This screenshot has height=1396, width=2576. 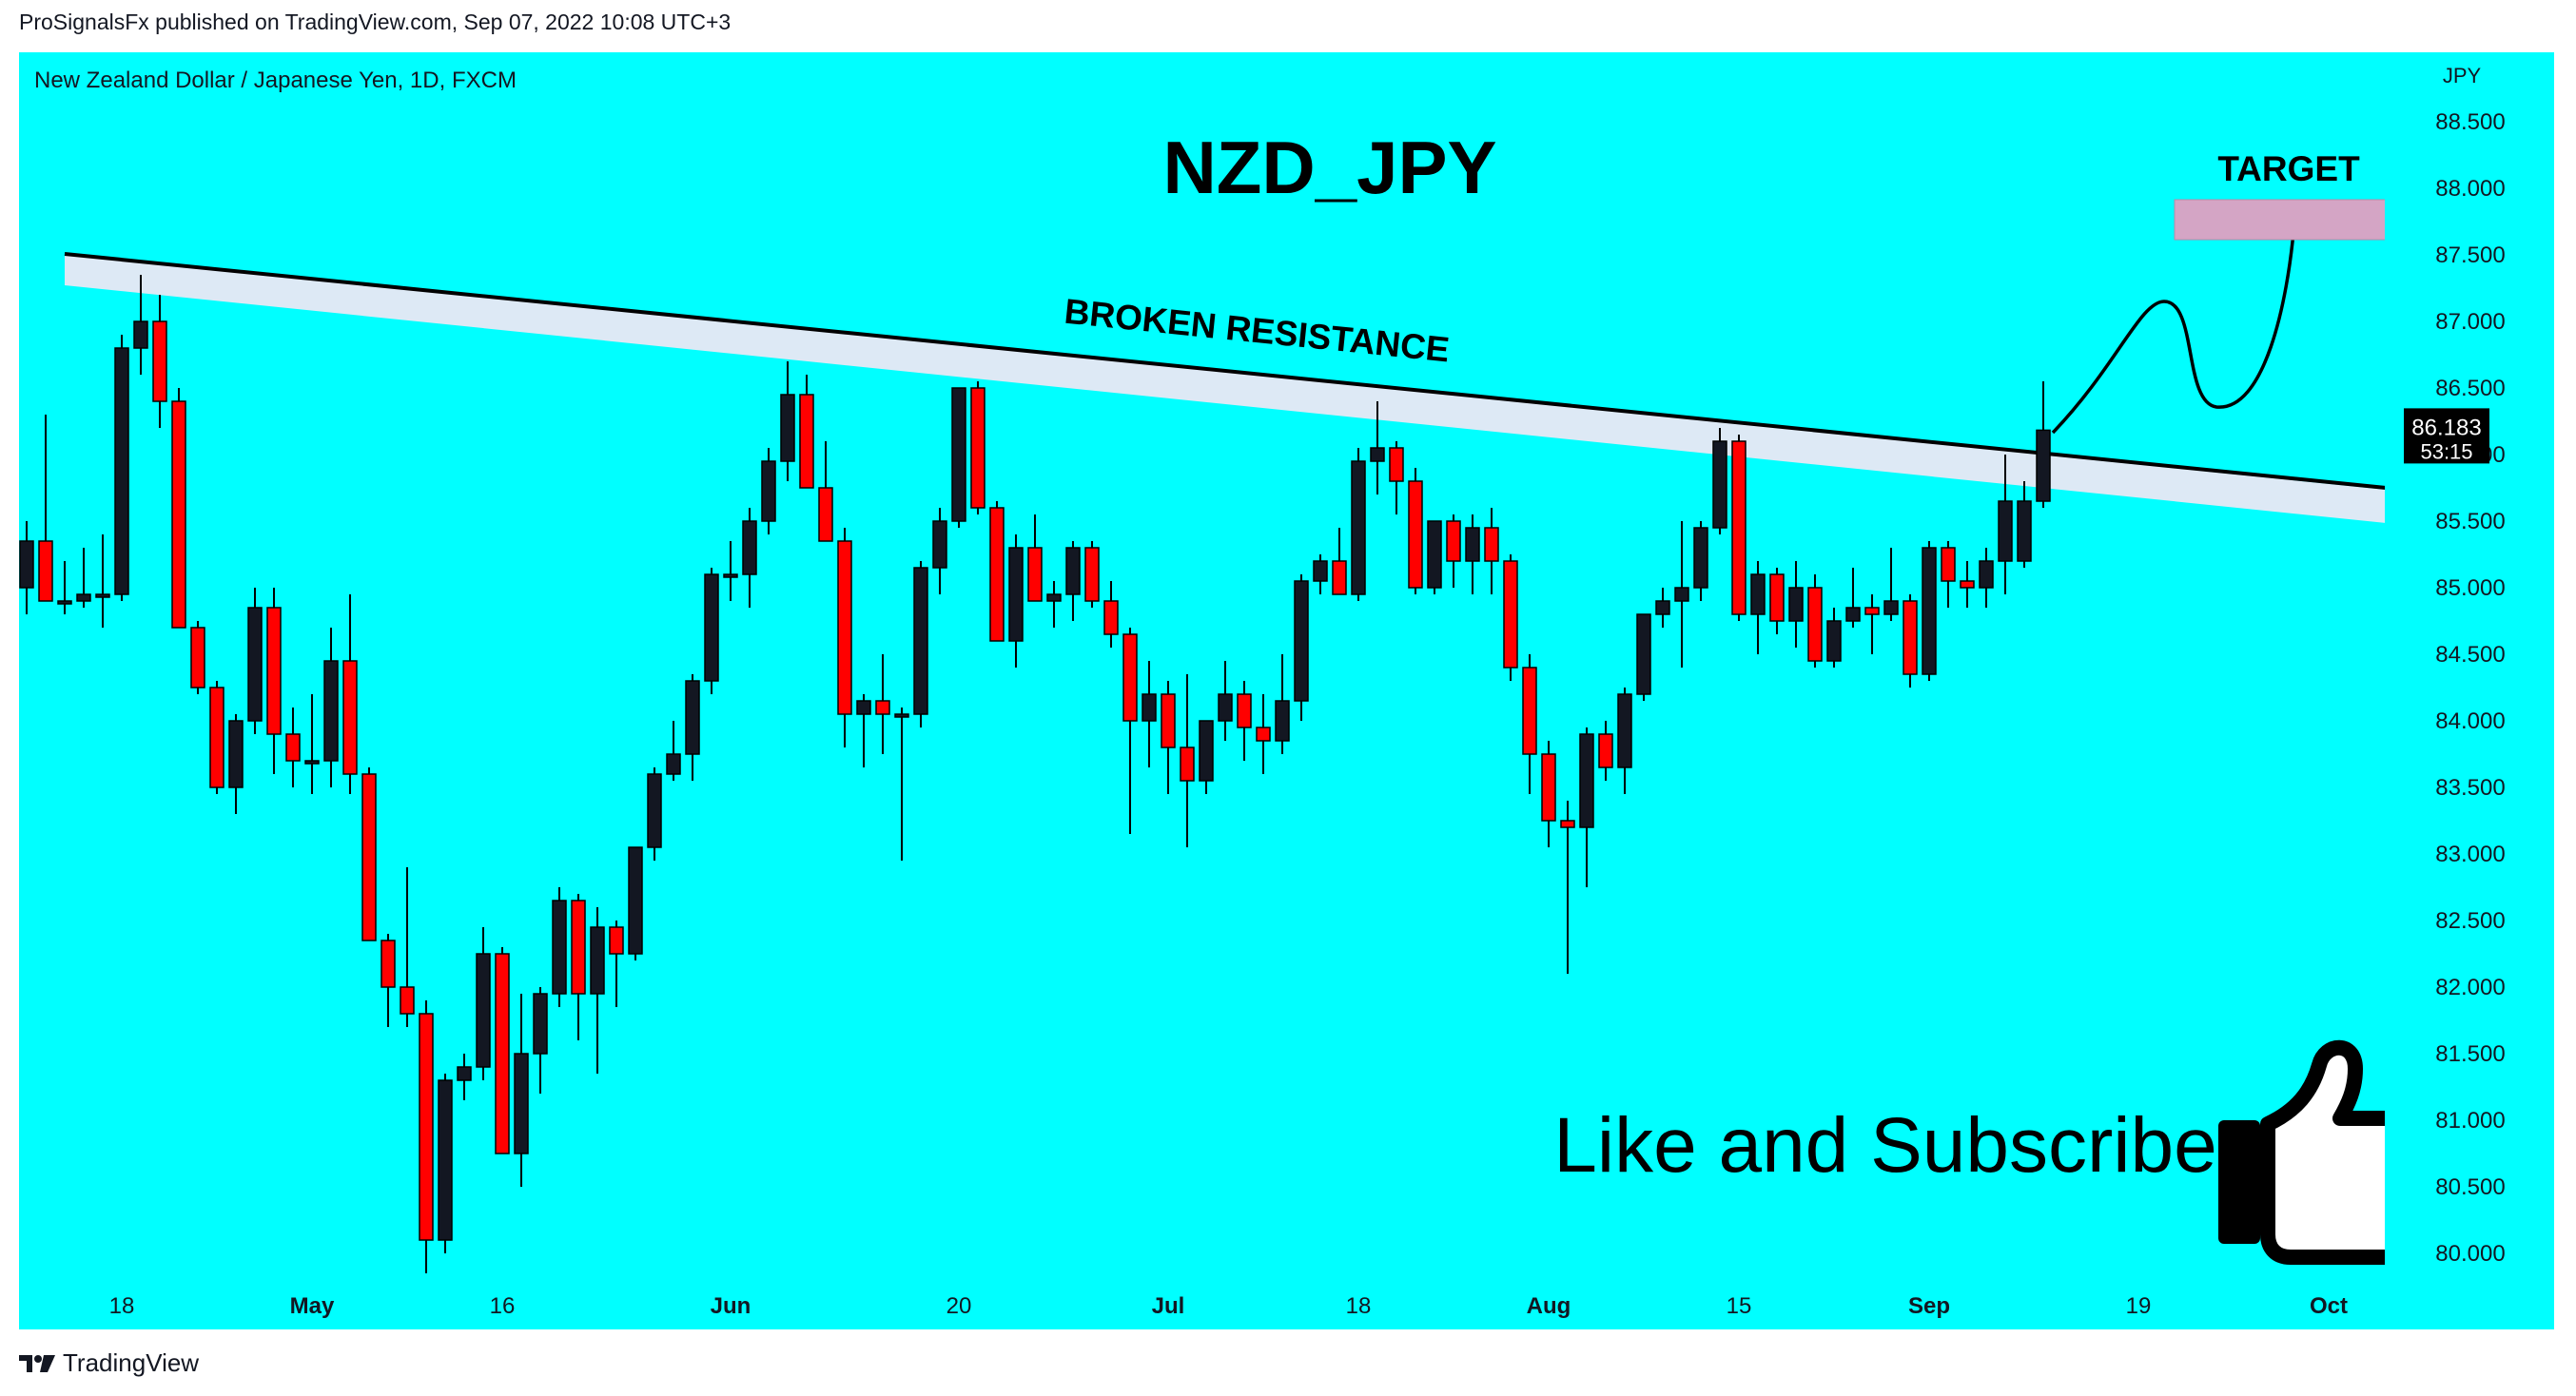 I want to click on tradingview-brand: TradingView, so click(x=132, y=1362).